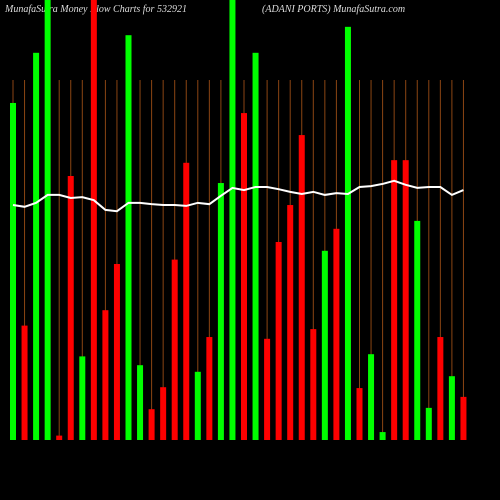  What do you see at coordinates (333, 9) in the screenshot?
I see `chart-subtitle: (ADANI PORTS) MunafaSutra.com` at bounding box center [333, 9].